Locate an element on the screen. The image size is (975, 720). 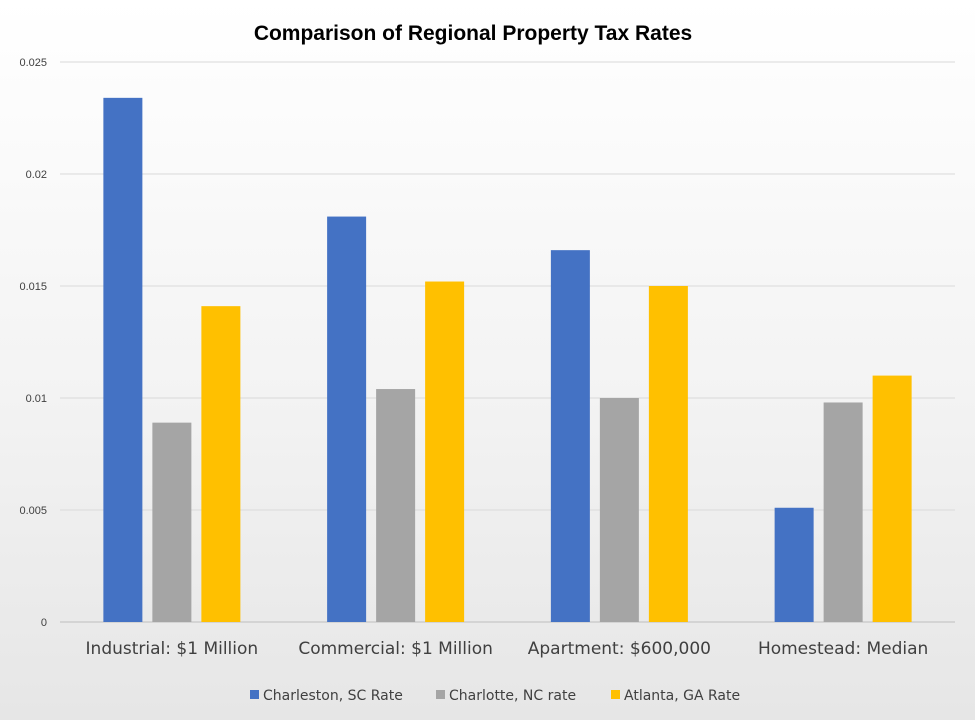
y-axis-ticks: 0 0.005 0.01 0.015 0.02 0.025 is located at coordinates (33, 343).